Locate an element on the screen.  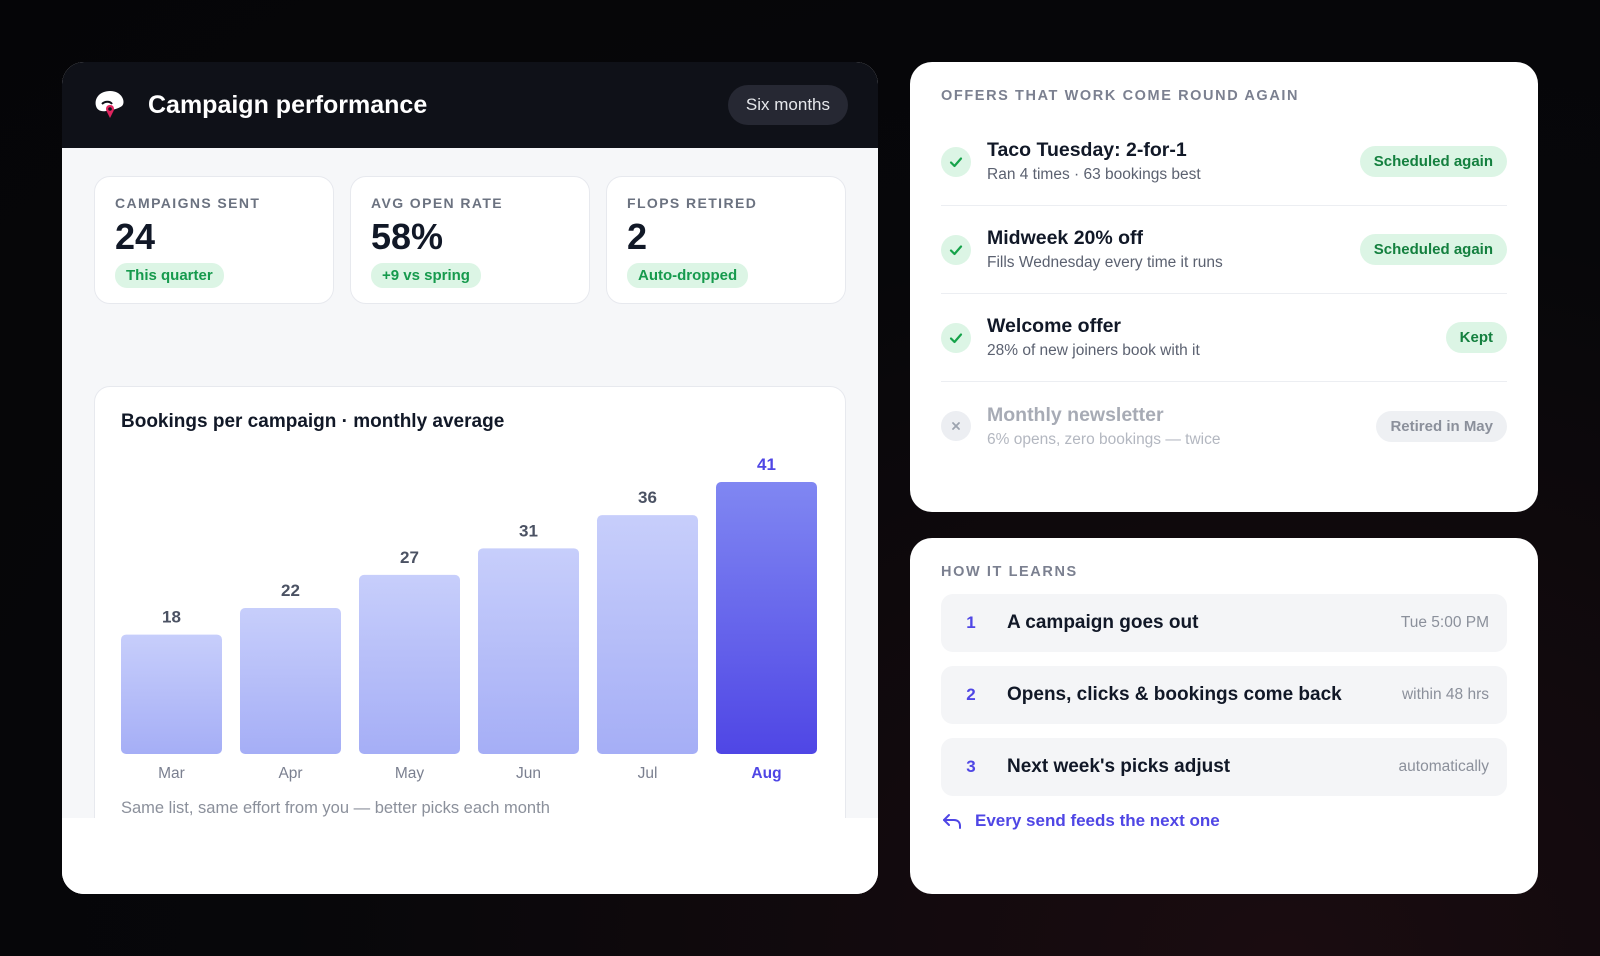
close-icon is located at coordinates (956, 426).